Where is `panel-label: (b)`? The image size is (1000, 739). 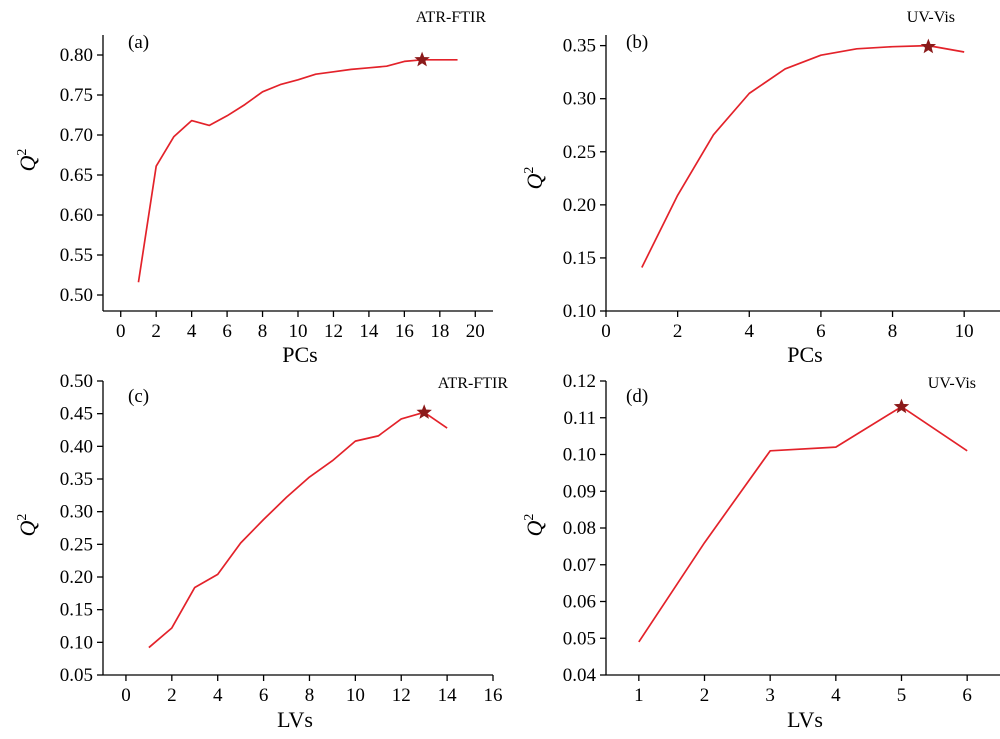
panel-label: (b) is located at coordinates (637, 42).